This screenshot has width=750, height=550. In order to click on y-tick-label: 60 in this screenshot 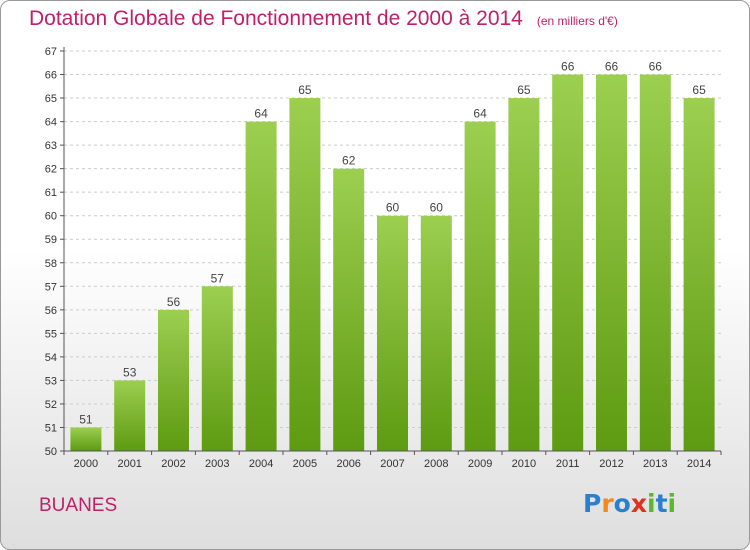, I will do `click(51, 217)`.